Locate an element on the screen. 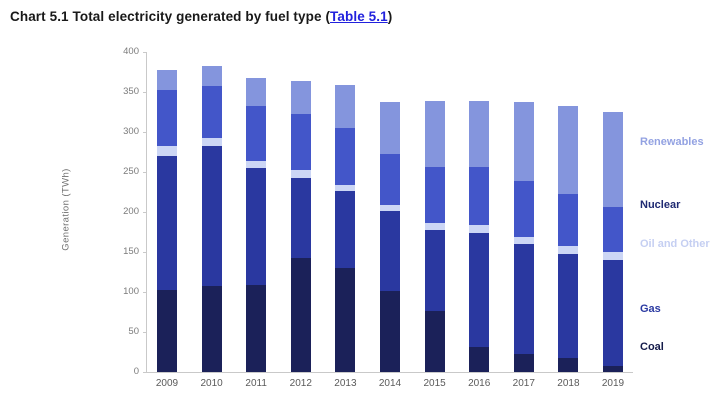 The width and height of the screenshot is (720, 407). table-link: Table 5.1 is located at coordinates (359, 16).